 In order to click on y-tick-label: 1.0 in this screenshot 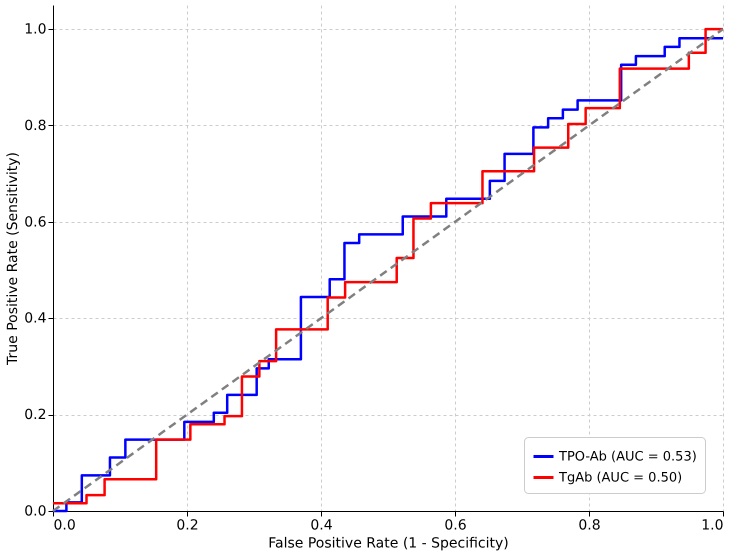, I will do `click(35, 30)`.